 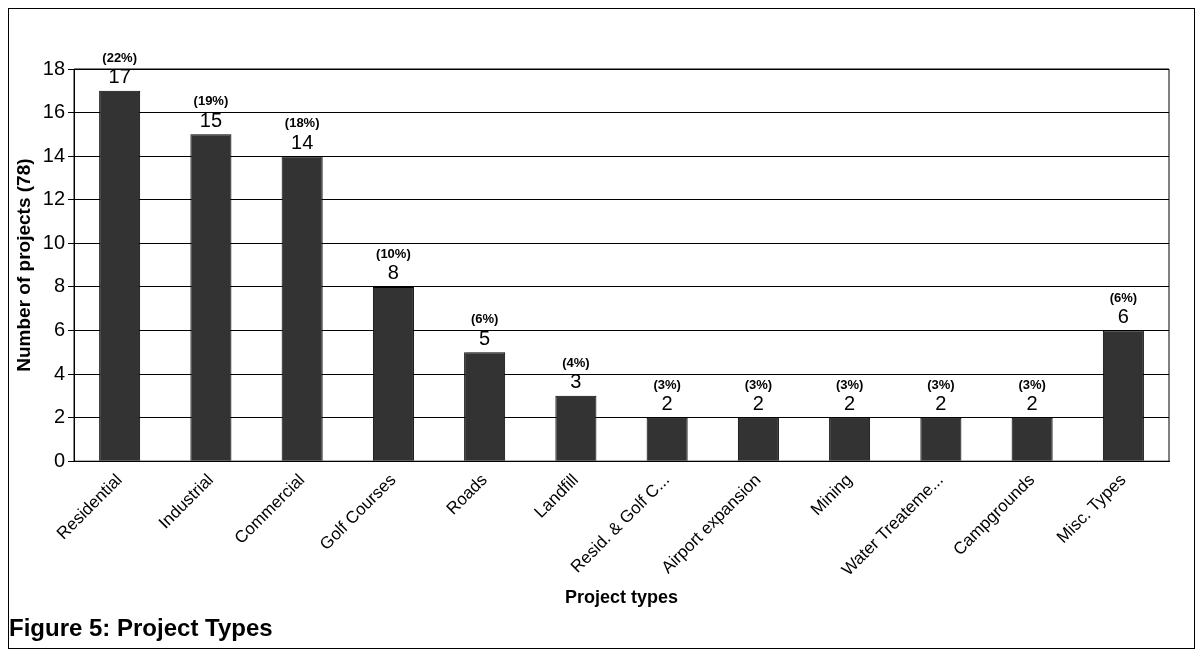 I want to click on annotation: (19%), so click(x=211, y=101).